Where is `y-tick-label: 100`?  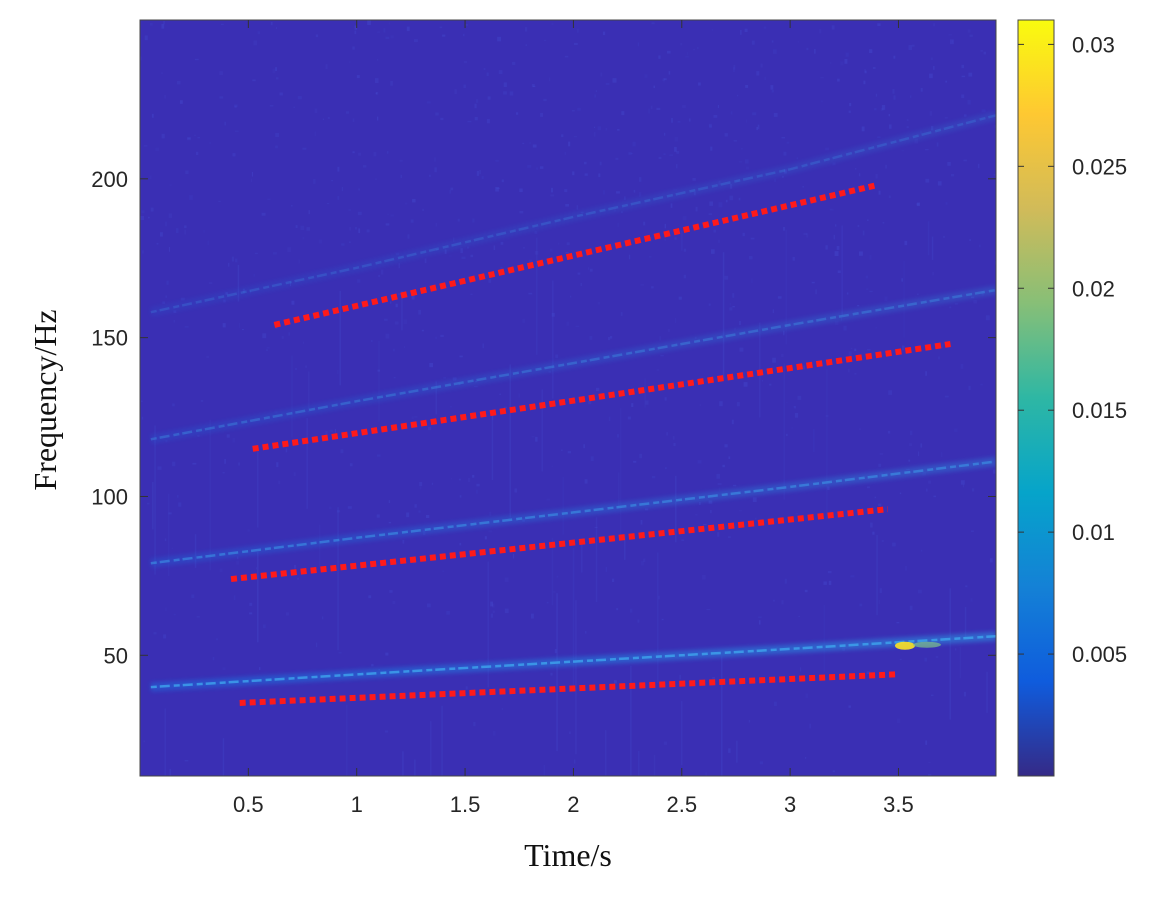 y-tick-label: 100 is located at coordinates (109, 496).